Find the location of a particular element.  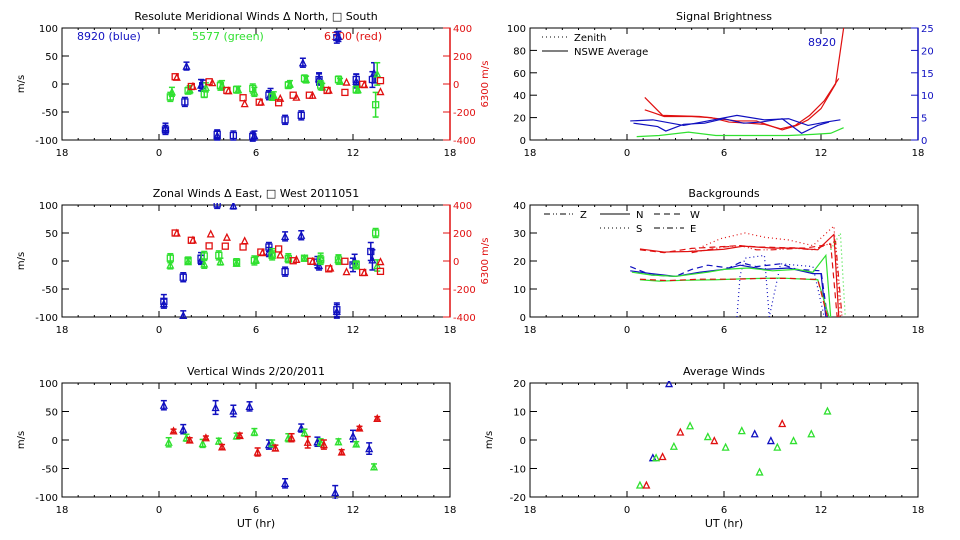

annotation-label: 5577 (green) is located at coordinates (228, 36).